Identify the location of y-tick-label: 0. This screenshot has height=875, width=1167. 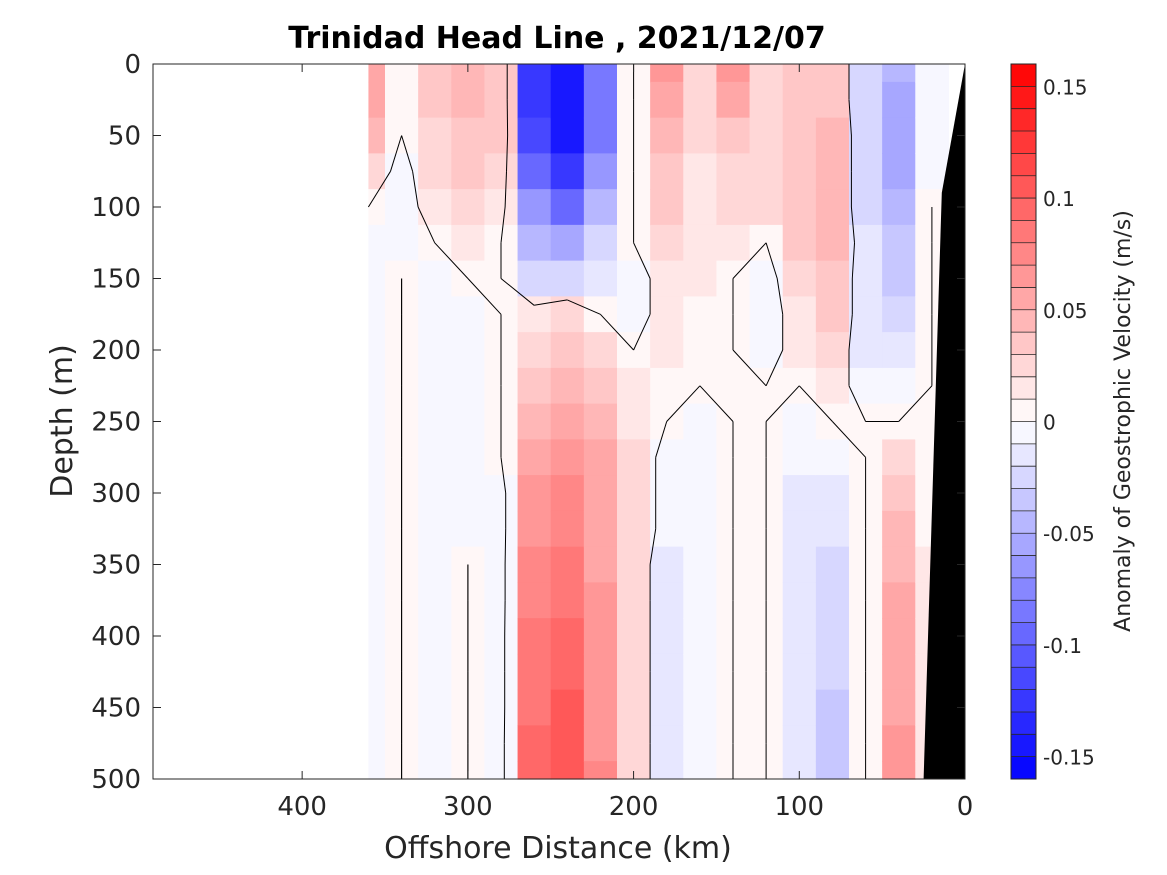
(132, 65).